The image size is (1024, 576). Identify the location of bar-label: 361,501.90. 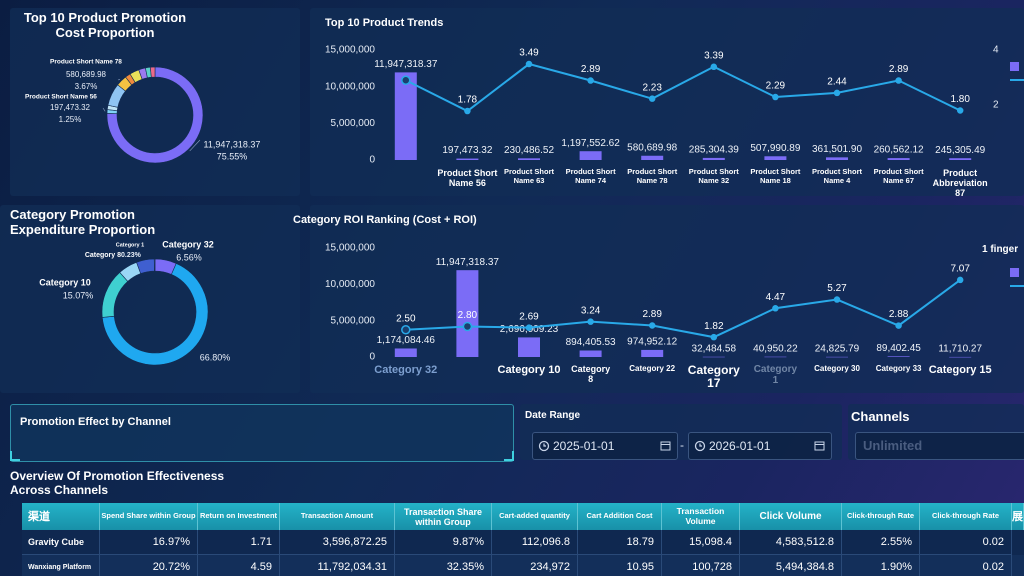
(837, 149).